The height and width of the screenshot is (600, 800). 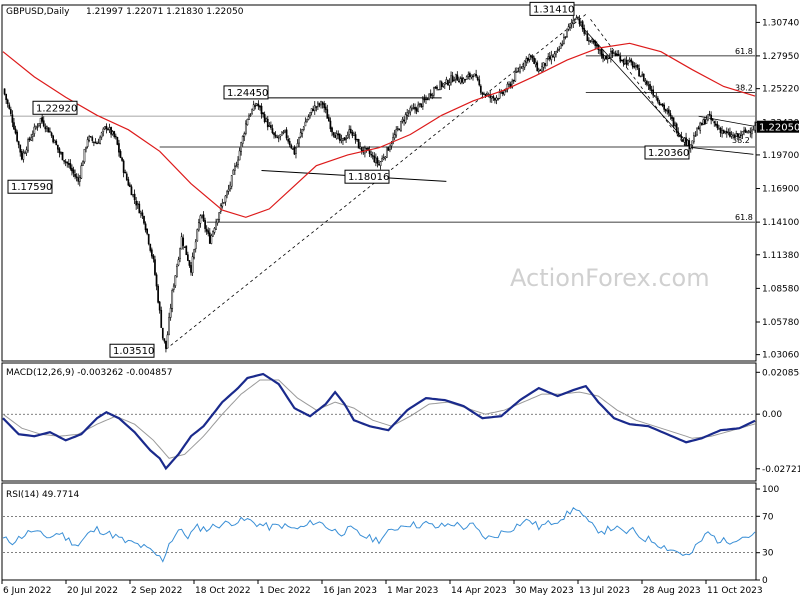 I want to click on price-label: 1.20360, so click(x=667, y=152).